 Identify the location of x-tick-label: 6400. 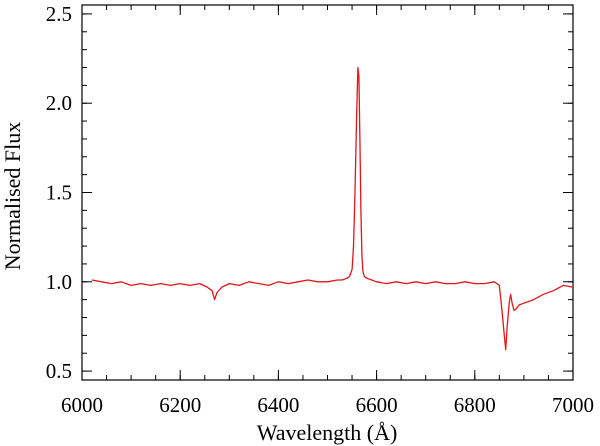
(278, 405).